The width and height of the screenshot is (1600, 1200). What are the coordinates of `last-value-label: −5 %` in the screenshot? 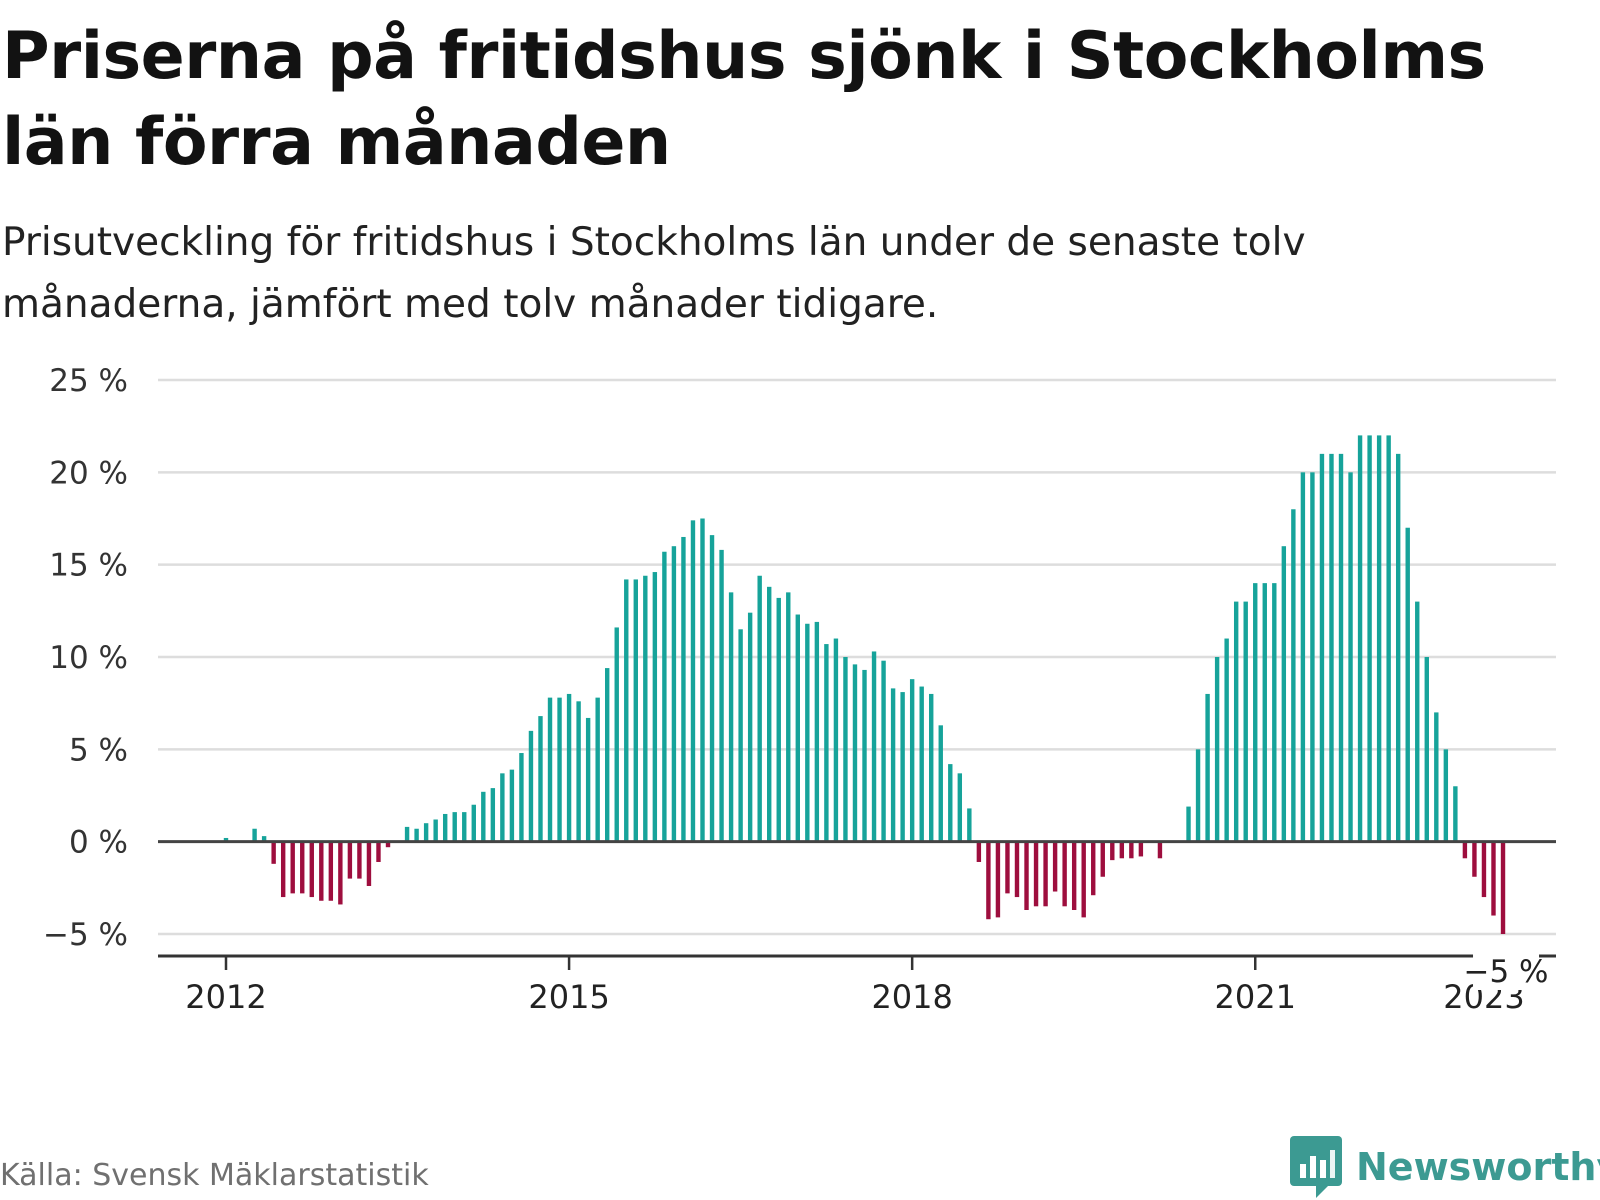 It's located at (1506, 972).